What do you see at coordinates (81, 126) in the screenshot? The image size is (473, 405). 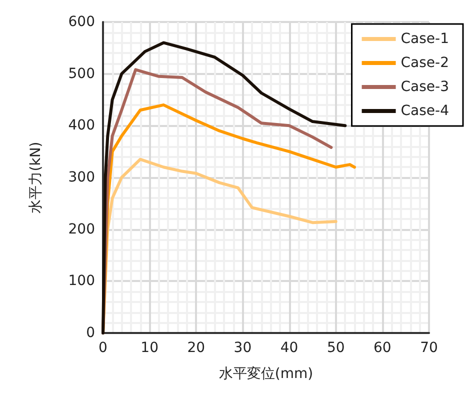 I see `y-tick-label: 400` at bounding box center [81, 126].